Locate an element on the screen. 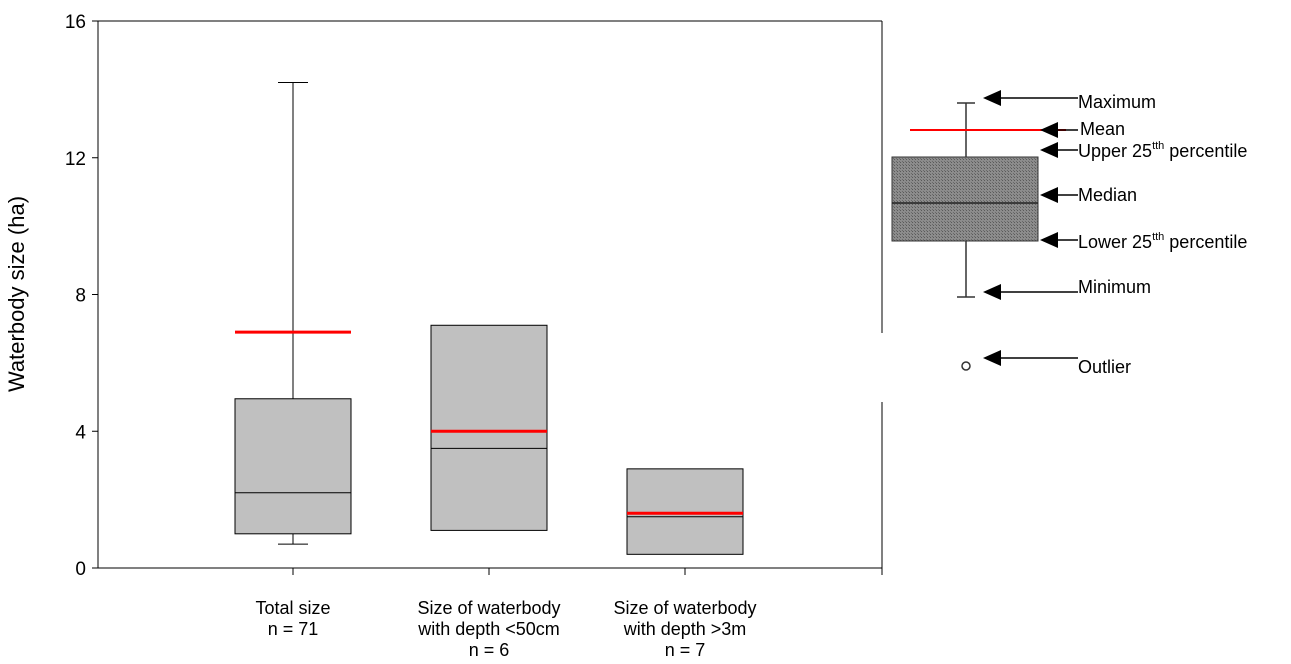 The width and height of the screenshot is (1291, 664). box-group: Size of waterbody with depth <50cm n = 6 is located at coordinates (489, 492).